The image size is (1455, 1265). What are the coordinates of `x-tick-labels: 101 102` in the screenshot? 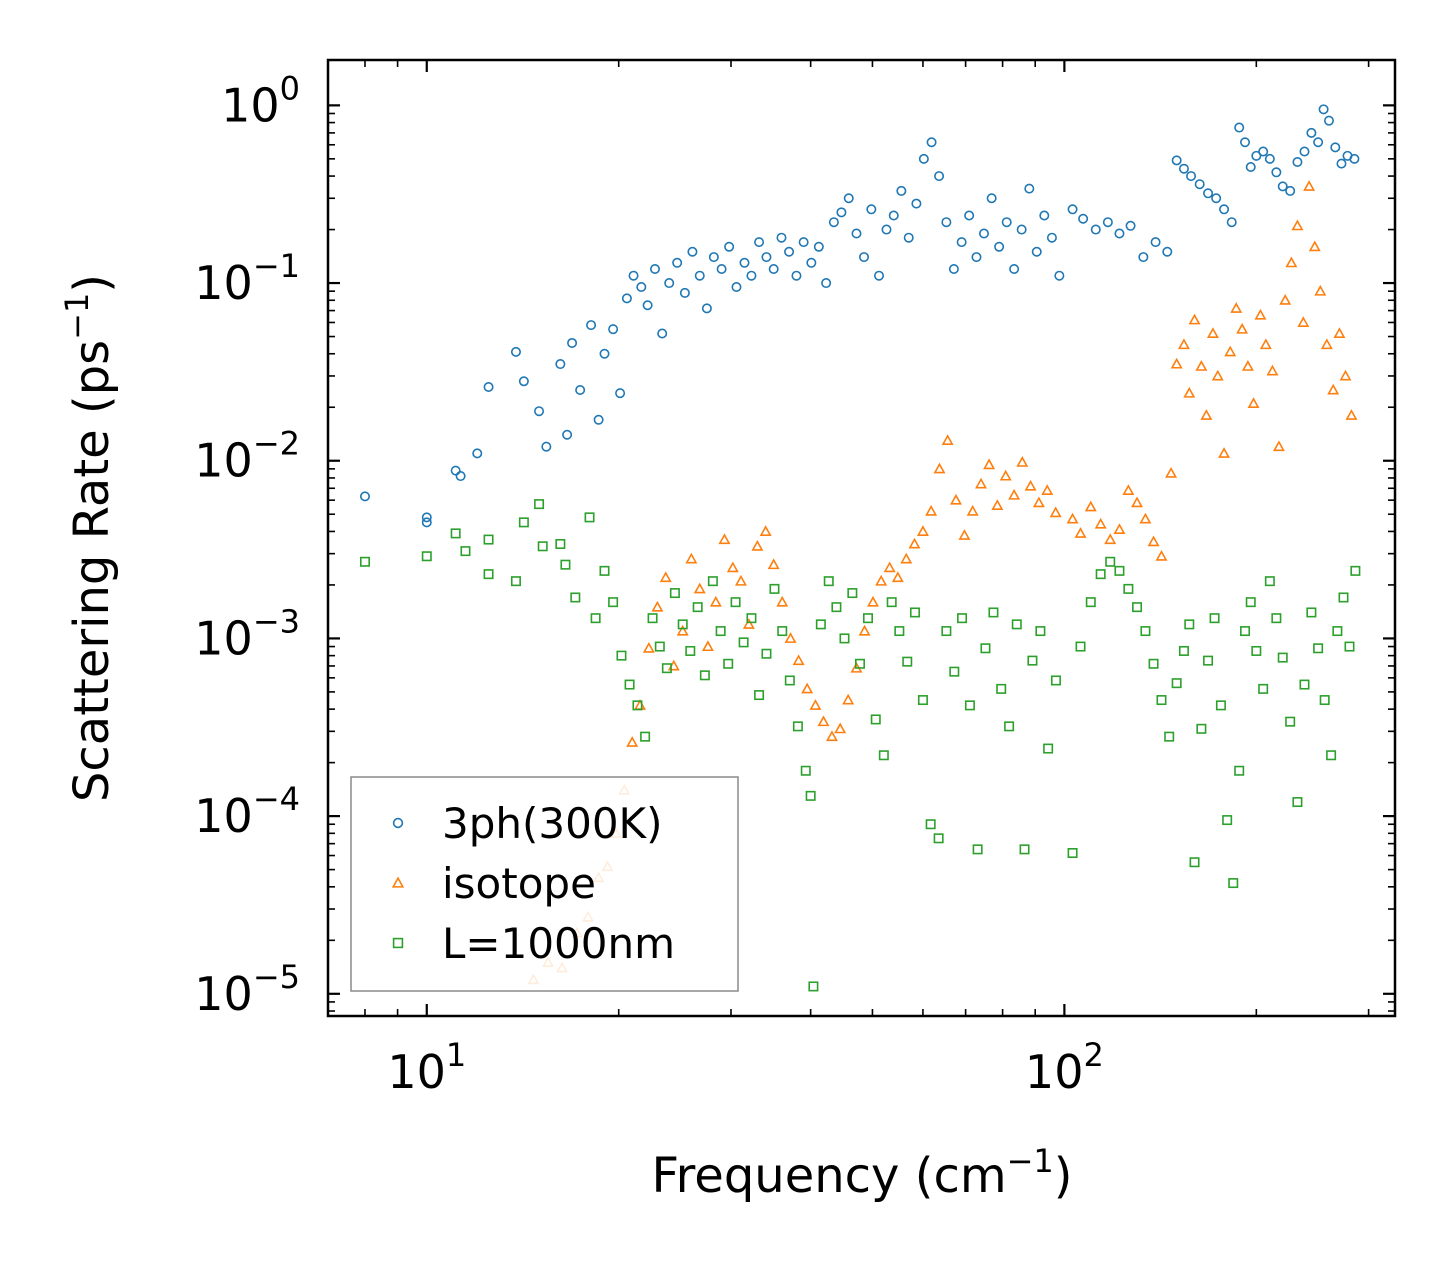 It's located at (745, 1067).